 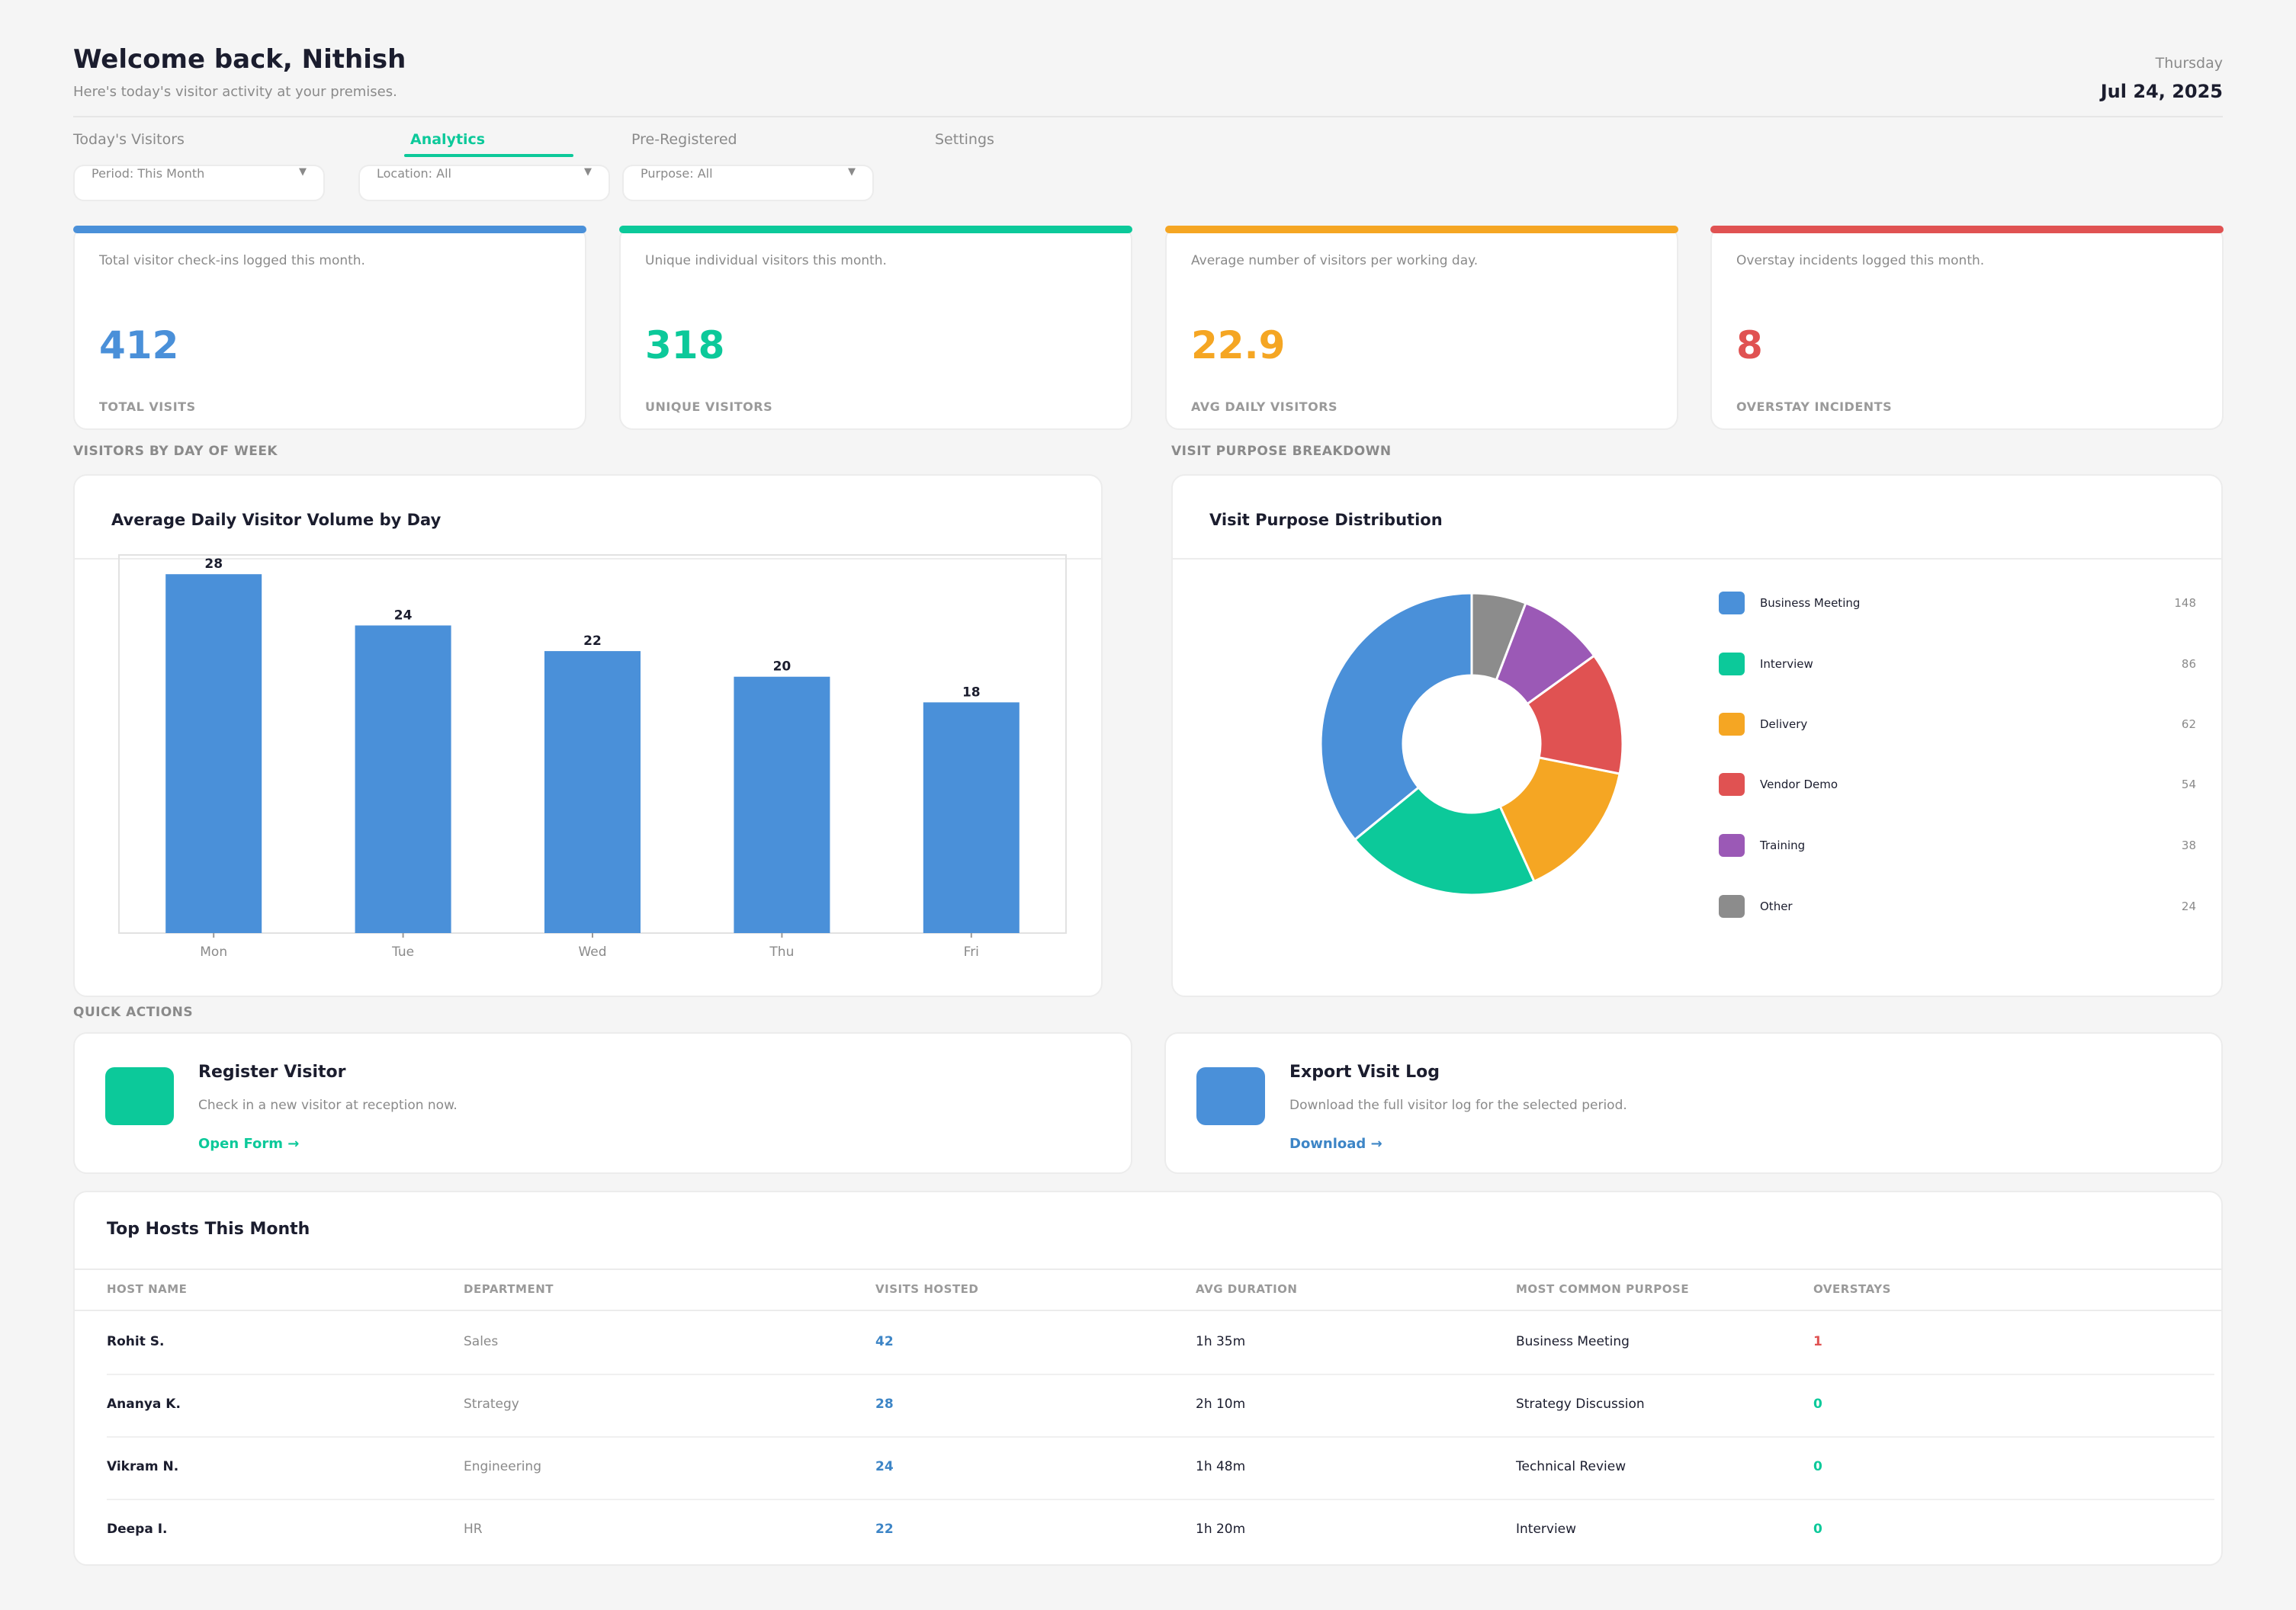 I want to click on open-form-link: Open Form →, so click(x=249, y=1144).